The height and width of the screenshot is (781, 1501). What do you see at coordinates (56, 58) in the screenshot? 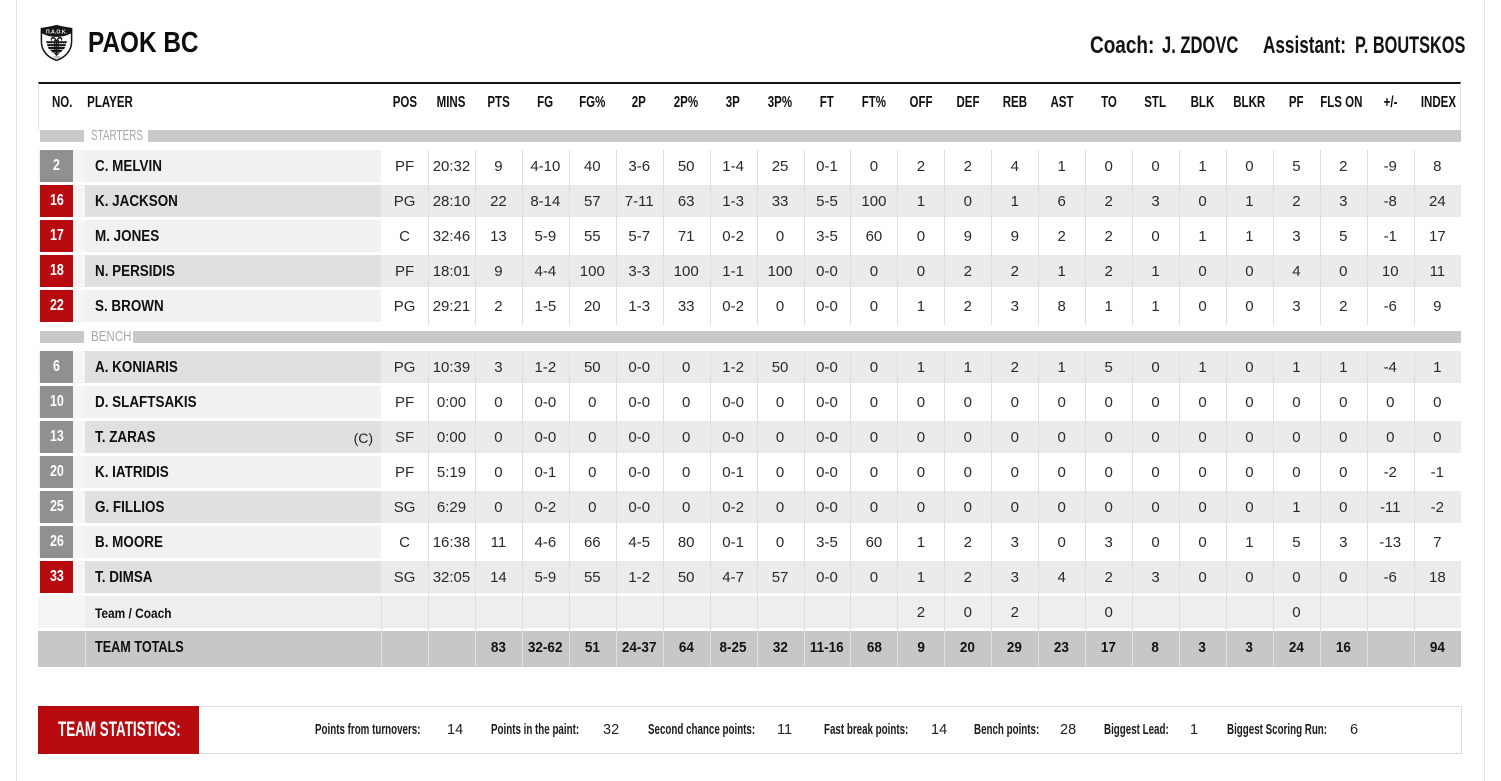
I see `svg-text: 1926` at bounding box center [56, 58].